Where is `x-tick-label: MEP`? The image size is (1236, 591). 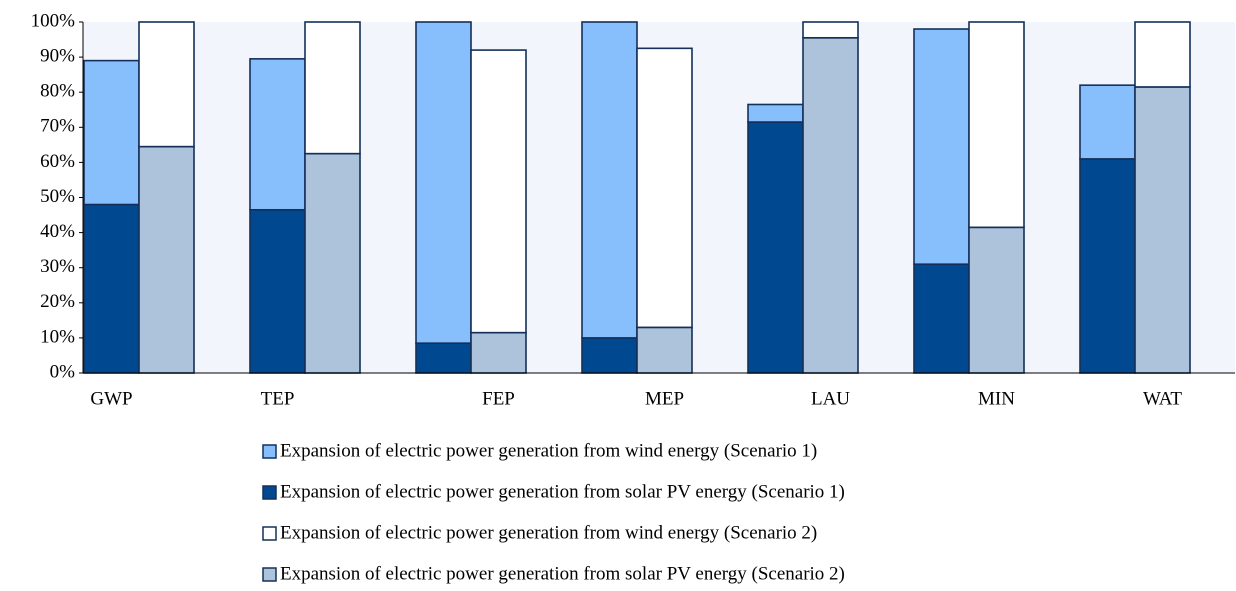 x-tick-label: MEP is located at coordinates (664, 398).